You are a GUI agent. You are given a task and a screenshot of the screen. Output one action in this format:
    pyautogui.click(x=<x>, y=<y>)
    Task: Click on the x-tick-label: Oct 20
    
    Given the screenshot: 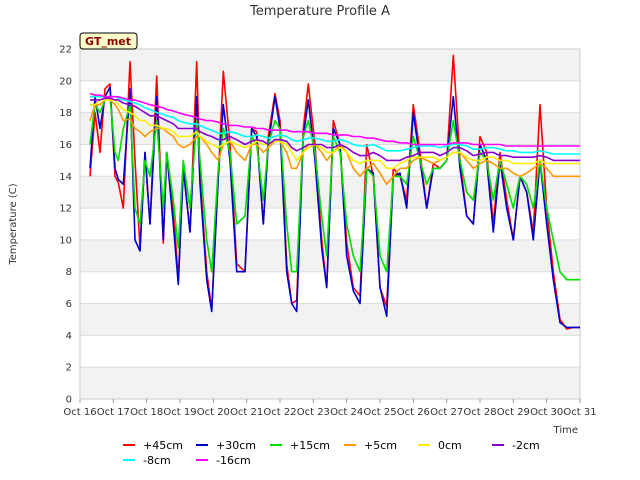 What is the action you would take?
    pyautogui.click(x=213, y=412)
    